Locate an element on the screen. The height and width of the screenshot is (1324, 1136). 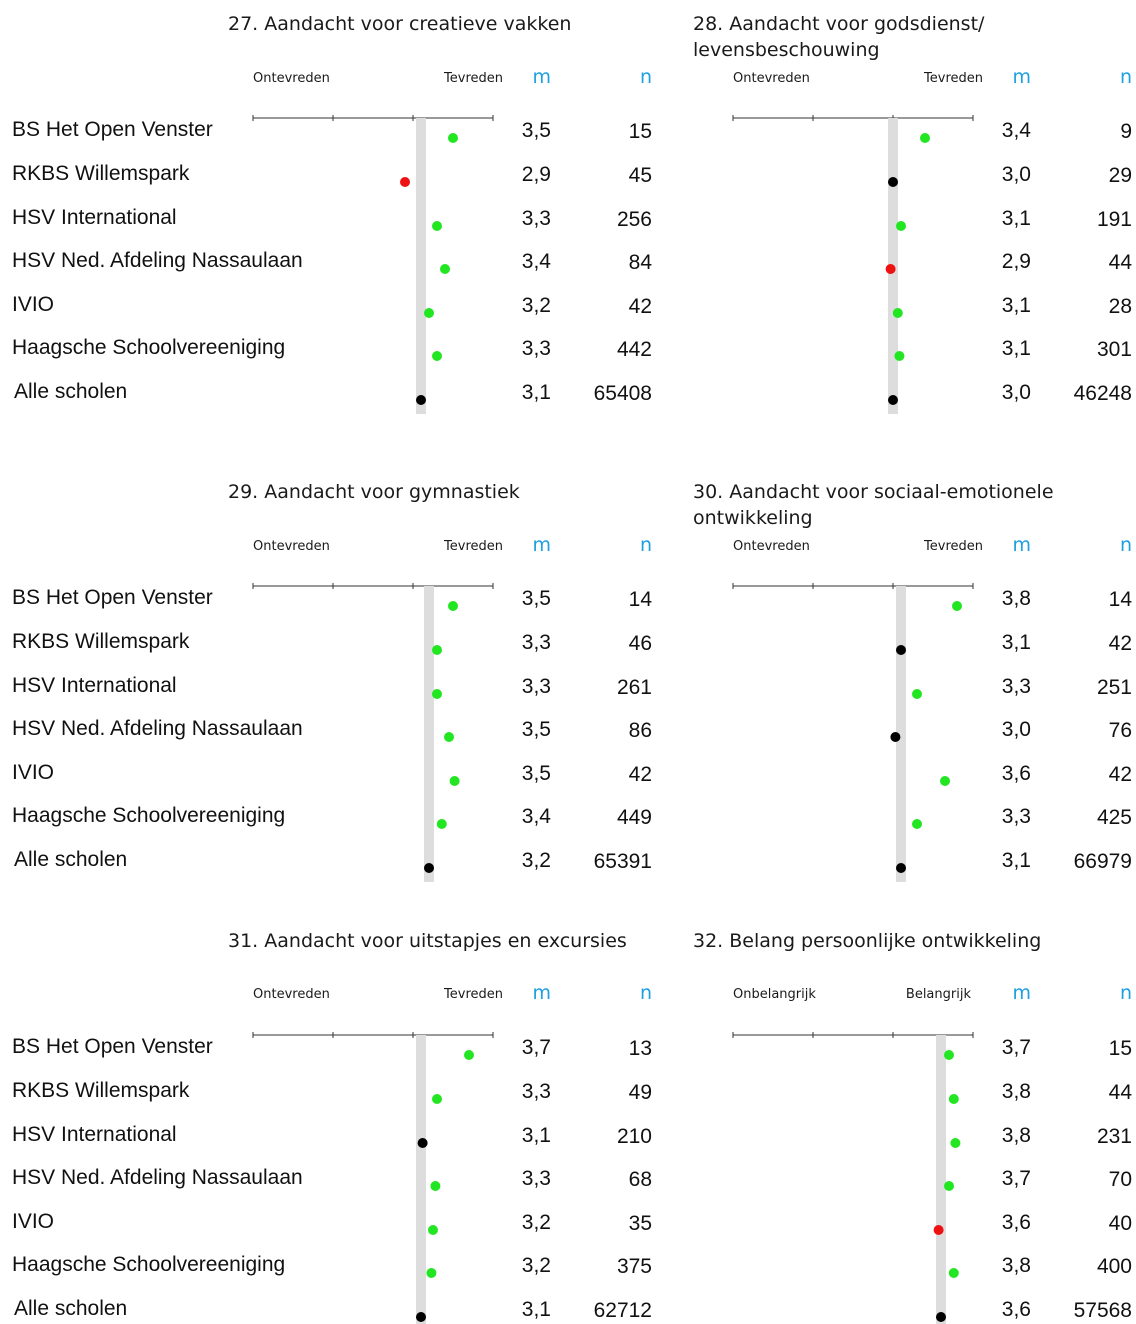
school-label: IVIO is located at coordinates (33, 1221).